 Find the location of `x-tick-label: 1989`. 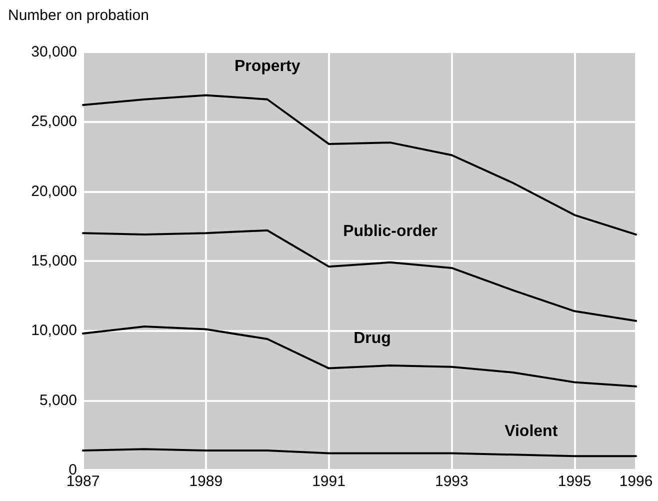

x-tick-label: 1989 is located at coordinates (206, 481).